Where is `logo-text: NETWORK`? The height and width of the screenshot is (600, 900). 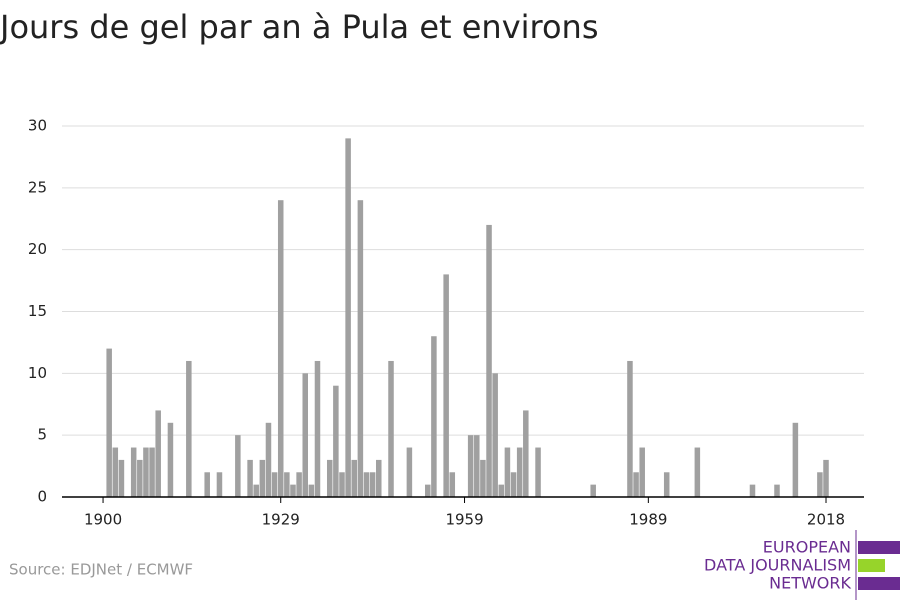
logo-text: NETWORK is located at coordinates (810, 583).